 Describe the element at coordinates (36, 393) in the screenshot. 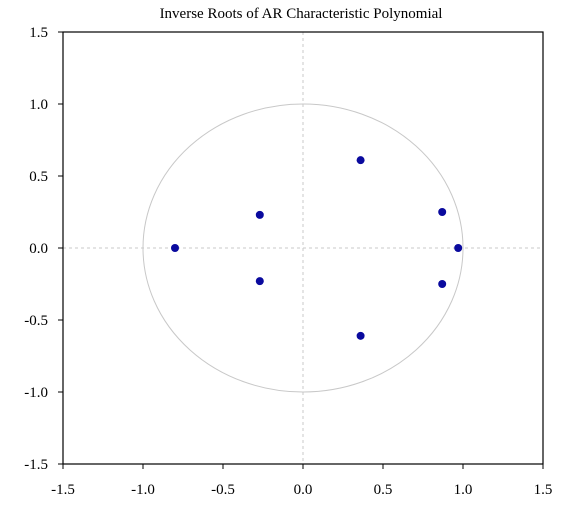

I see `y-tick-label: -1.0` at that location.